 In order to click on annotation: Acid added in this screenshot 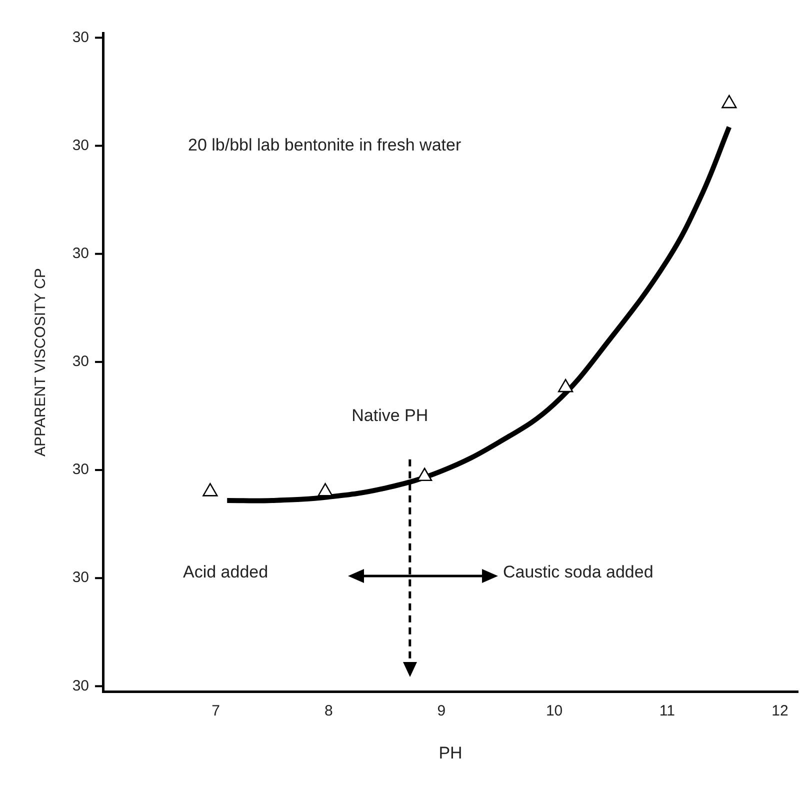, I will do `click(225, 572)`.